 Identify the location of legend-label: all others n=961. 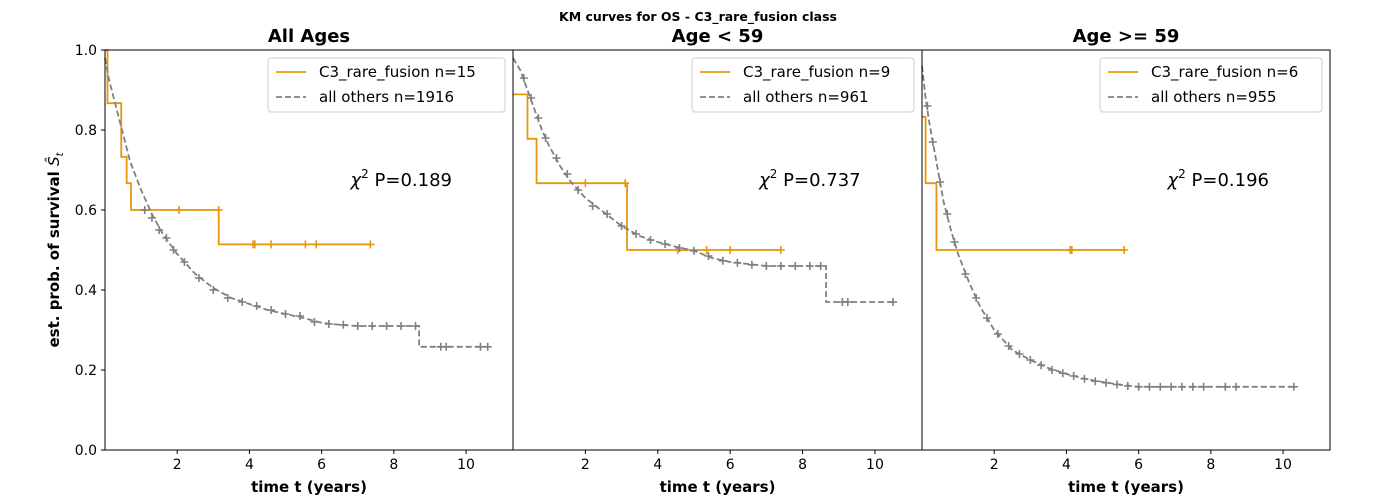
(806, 97).